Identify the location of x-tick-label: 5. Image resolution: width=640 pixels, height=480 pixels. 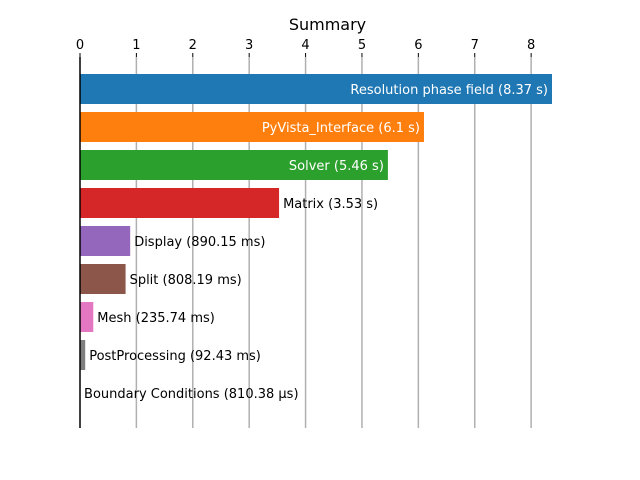
(362, 45).